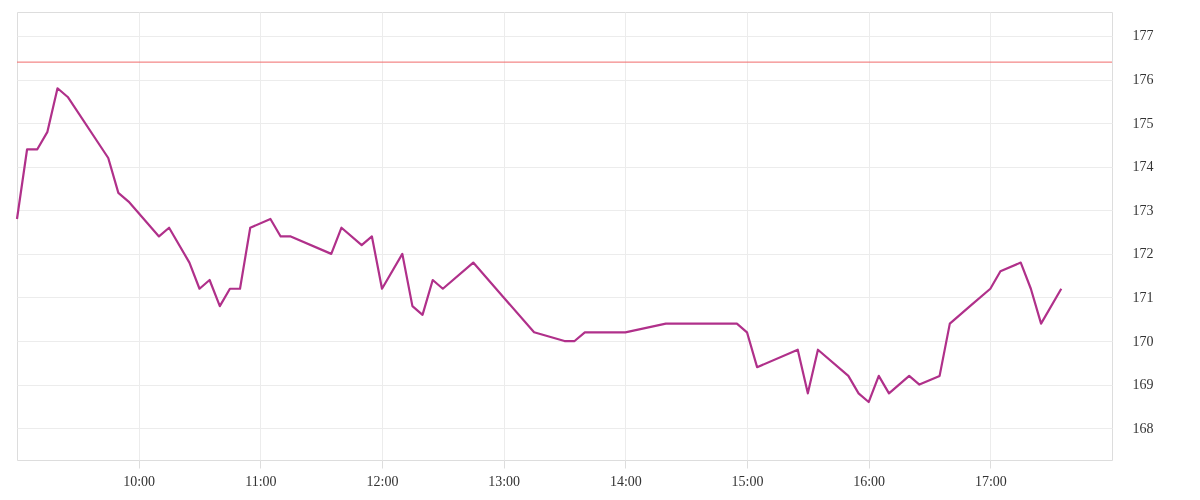 The height and width of the screenshot is (500, 1200). Describe the element at coordinates (1143, 36) in the screenshot. I see `y-tick-label: 177` at that location.